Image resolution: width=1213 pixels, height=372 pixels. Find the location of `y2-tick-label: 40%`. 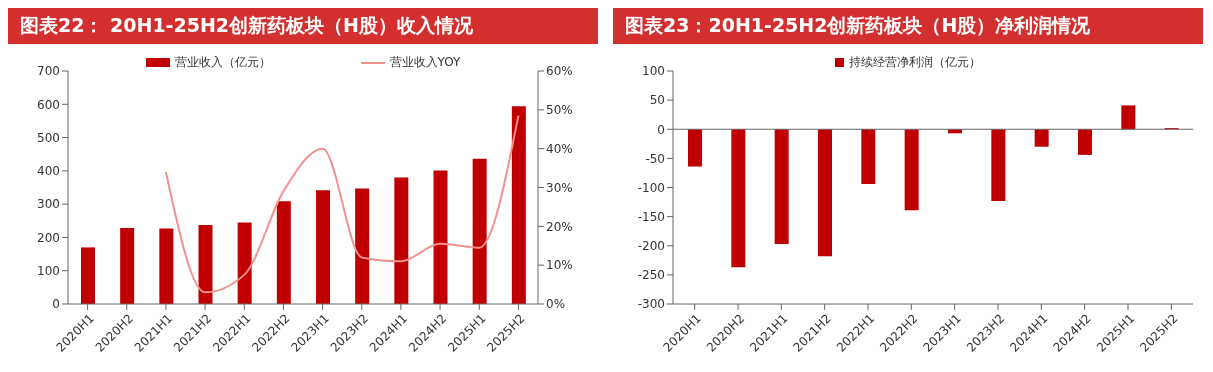

y2-tick-label: 40% is located at coordinates (559, 148).